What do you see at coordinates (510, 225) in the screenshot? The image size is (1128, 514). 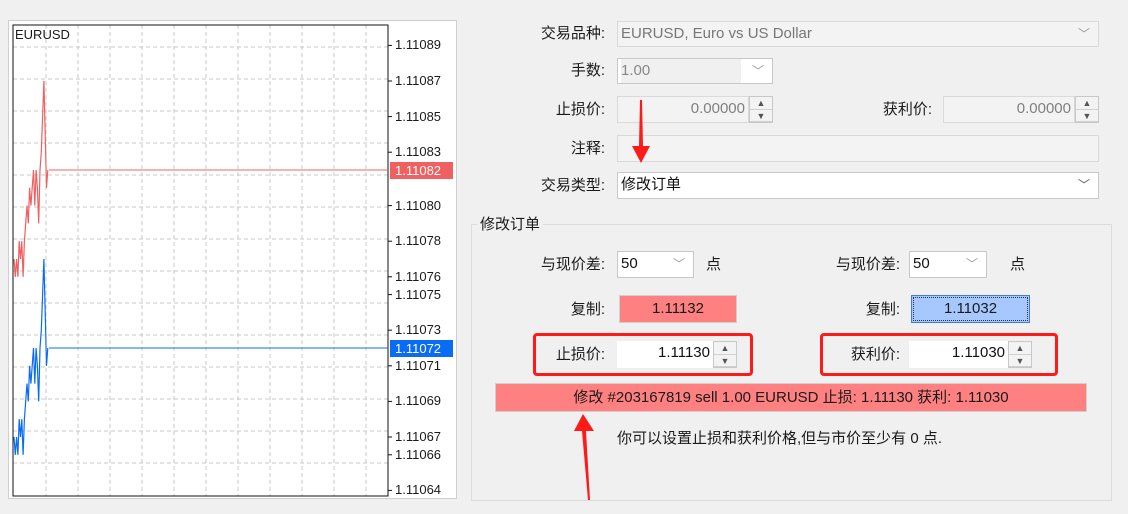 I see `group-title: 修改订单` at bounding box center [510, 225].